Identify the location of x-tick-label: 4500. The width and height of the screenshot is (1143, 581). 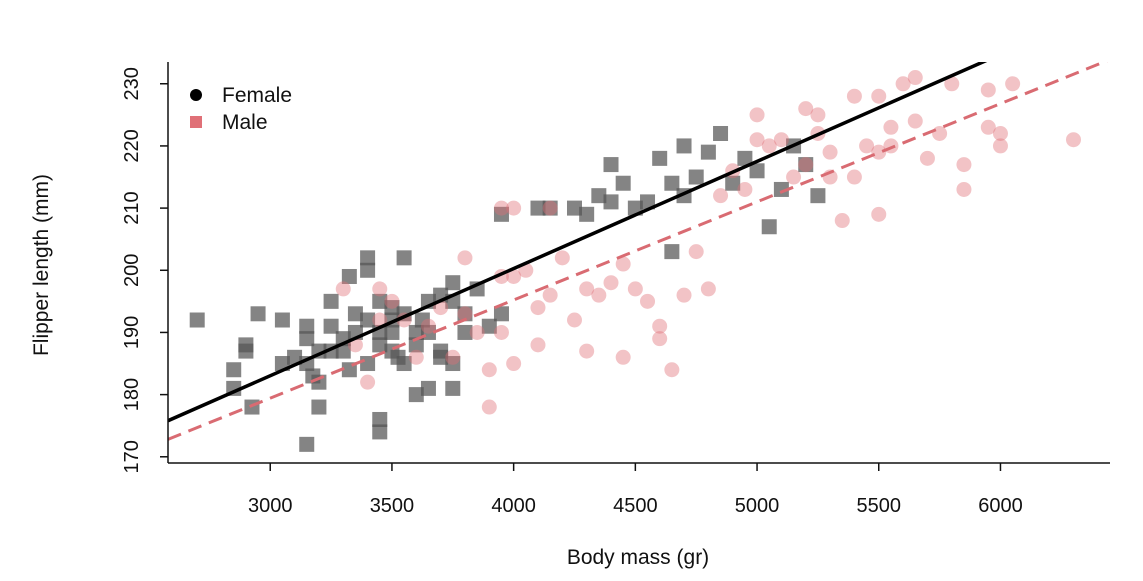
(635, 506).